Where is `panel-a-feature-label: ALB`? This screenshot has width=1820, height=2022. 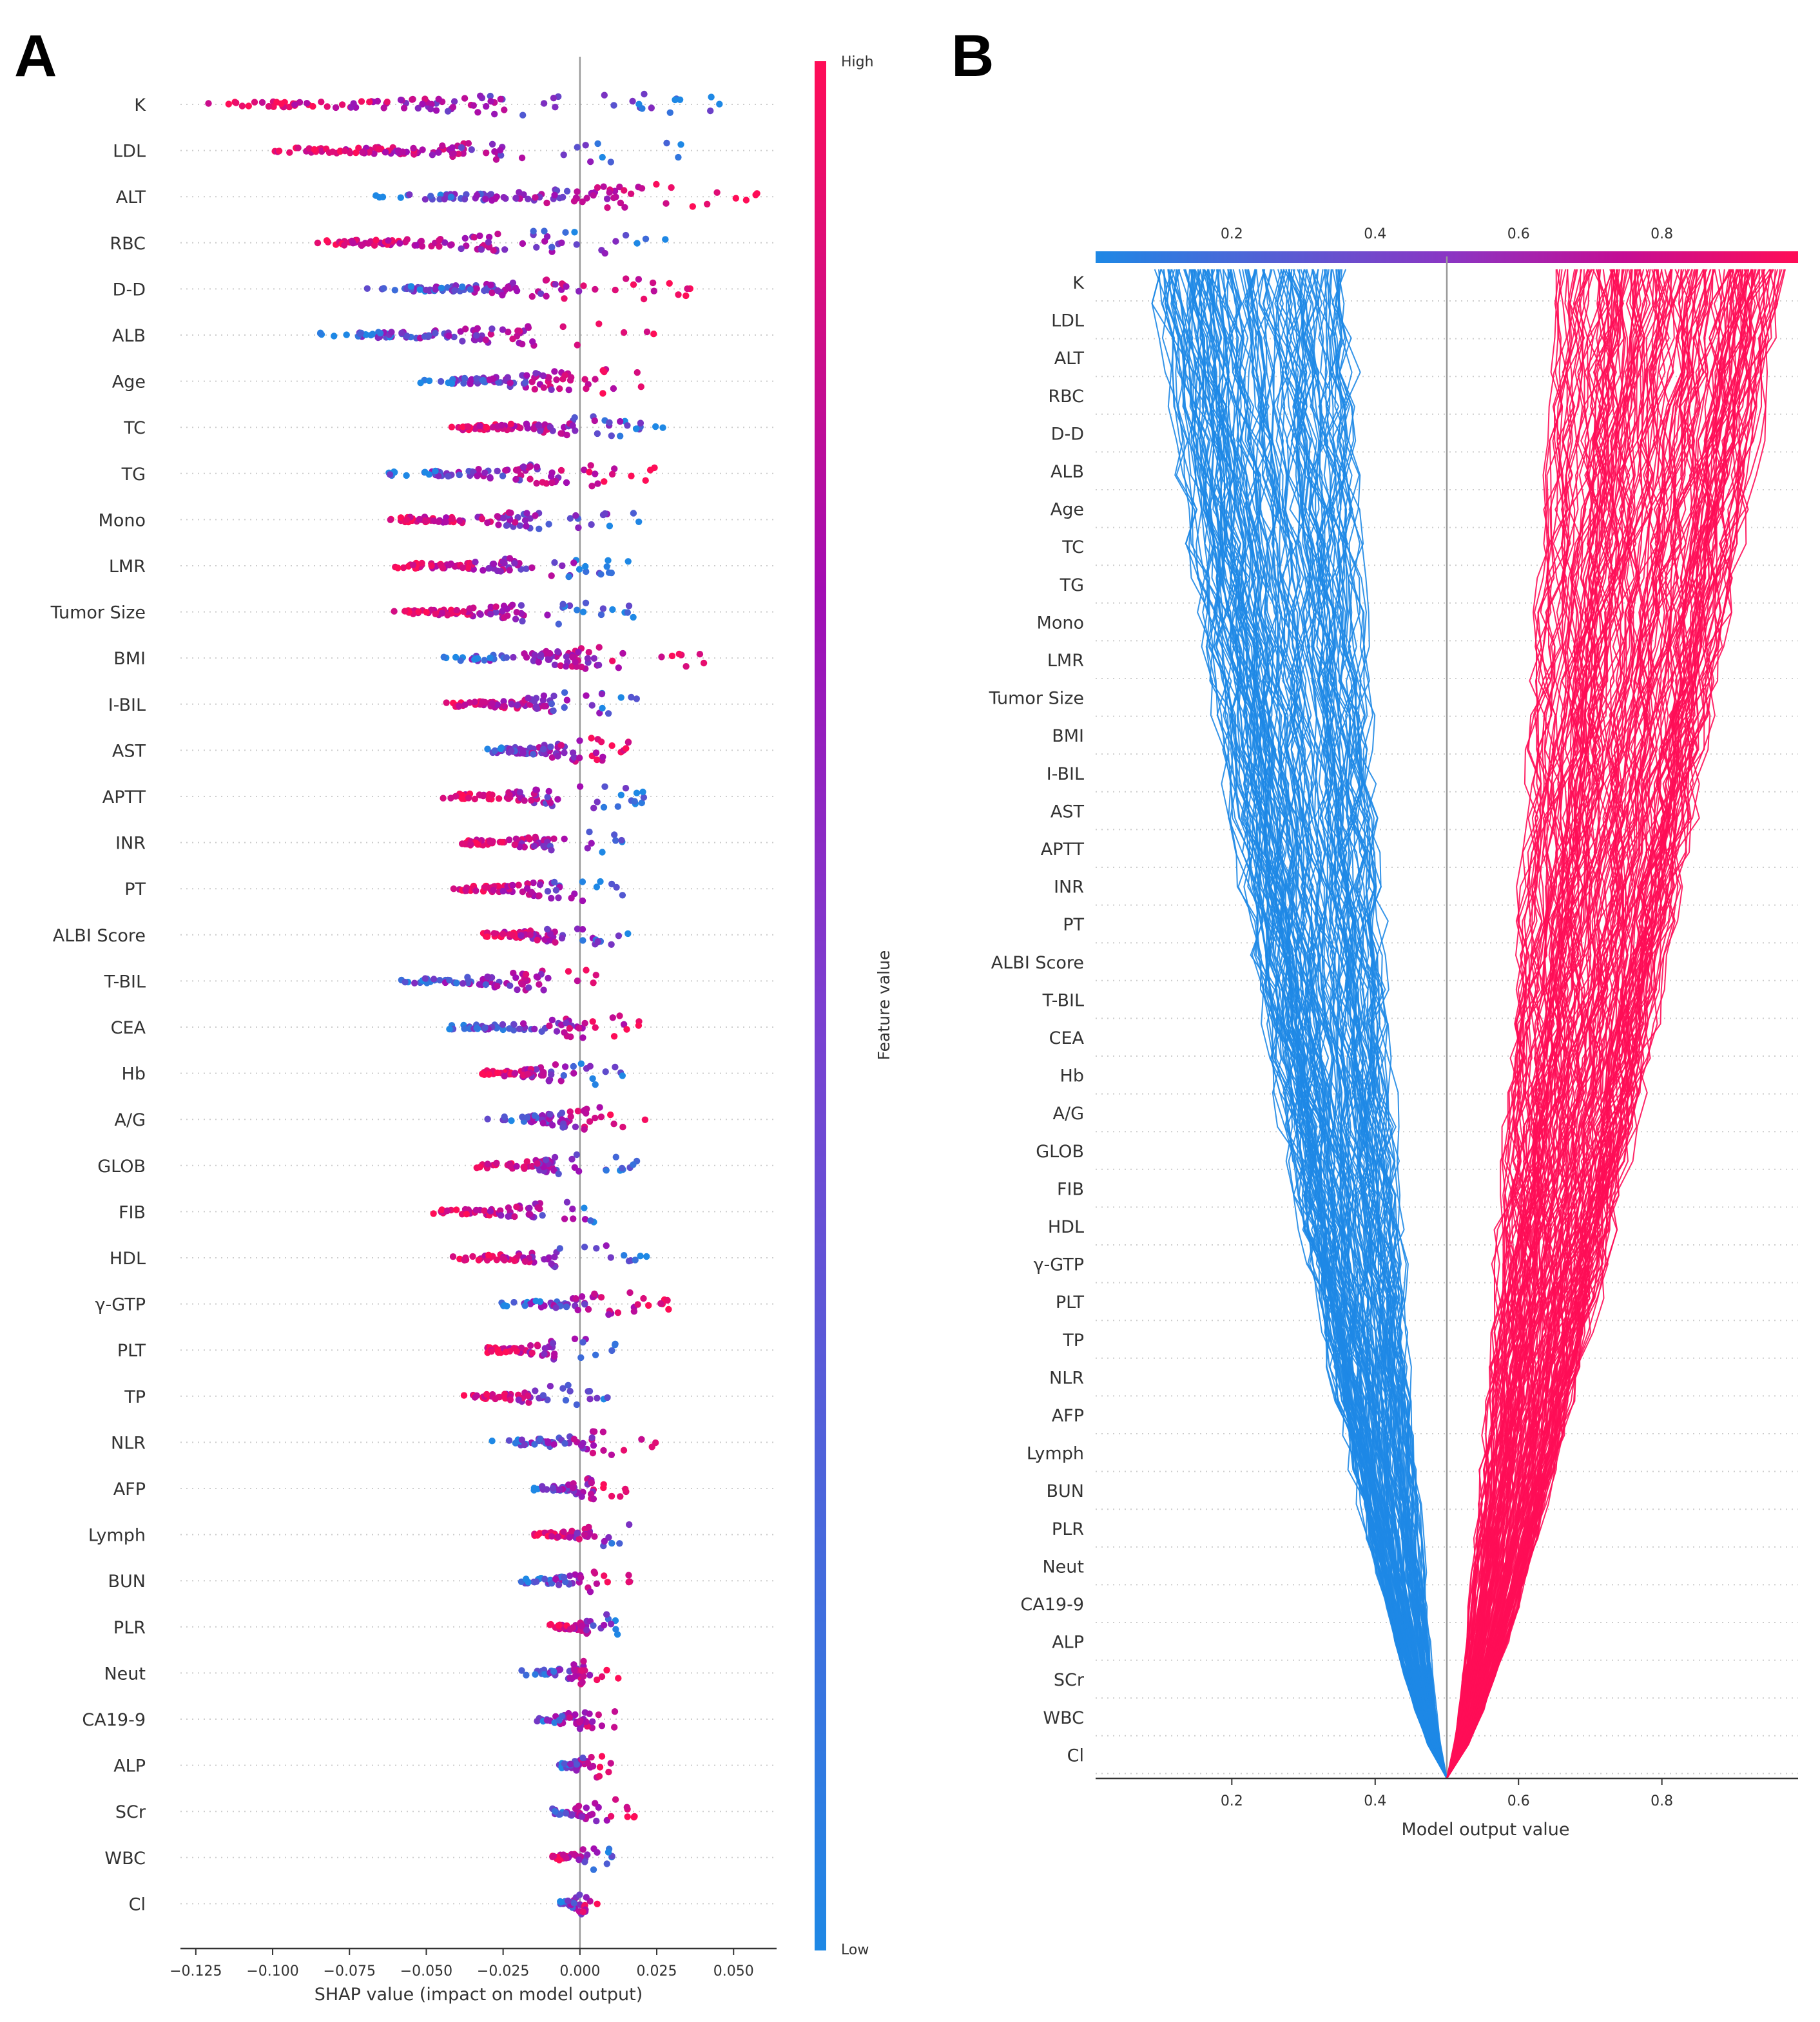 panel-a-feature-label: ALB is located at coordinates (129, 336).